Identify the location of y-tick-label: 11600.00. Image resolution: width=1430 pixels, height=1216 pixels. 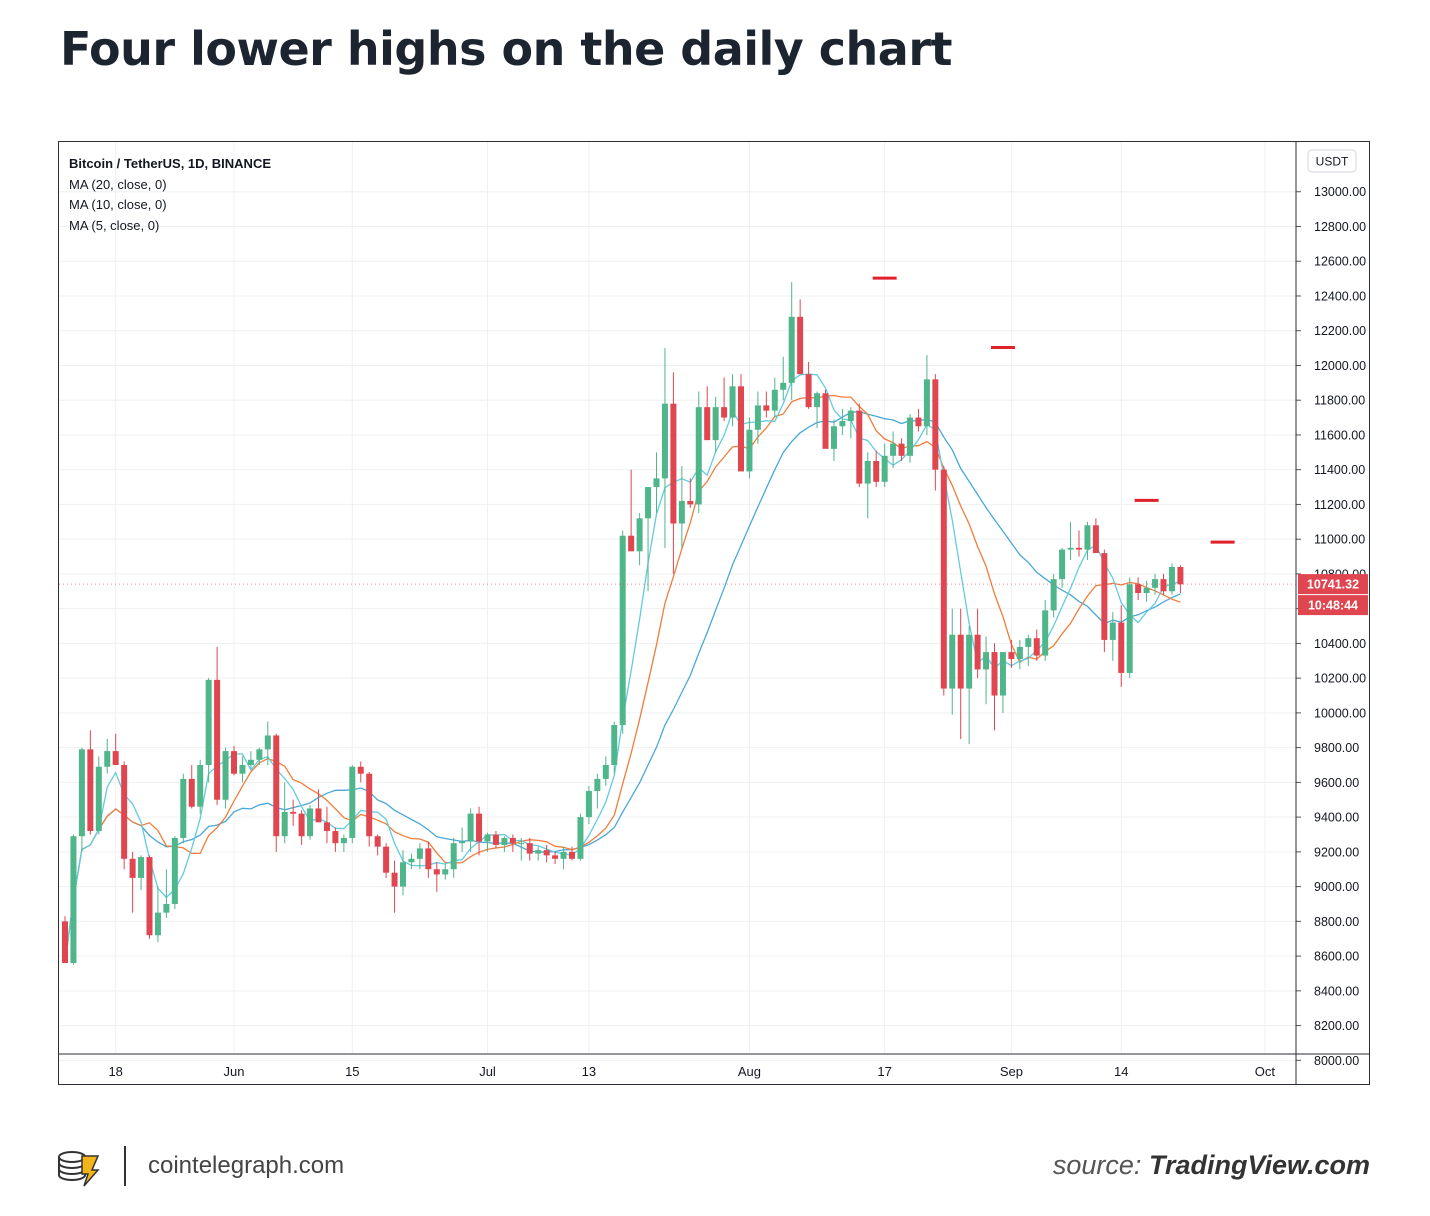
(1339, 435).